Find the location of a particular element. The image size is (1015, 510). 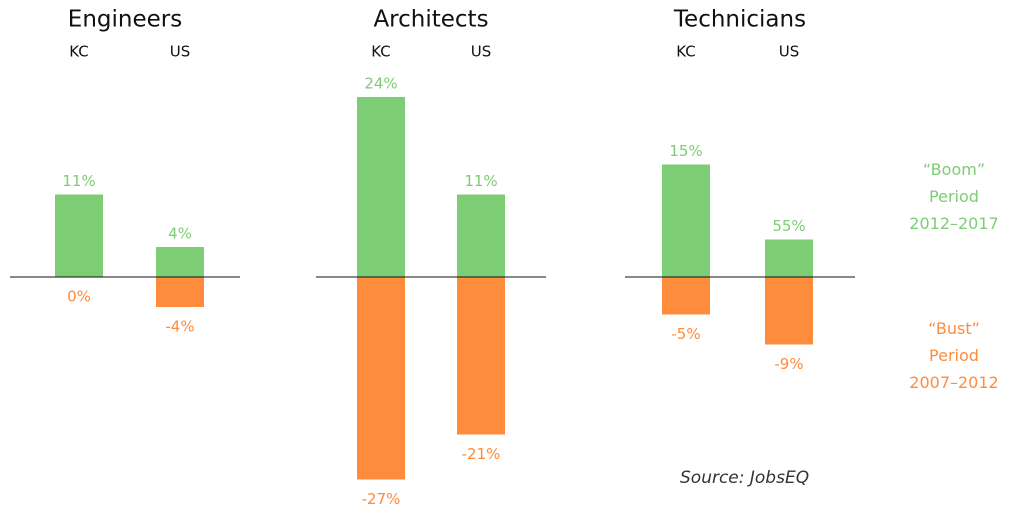

source-note: Source: JobsEQ is located at coordinates (745, 478).